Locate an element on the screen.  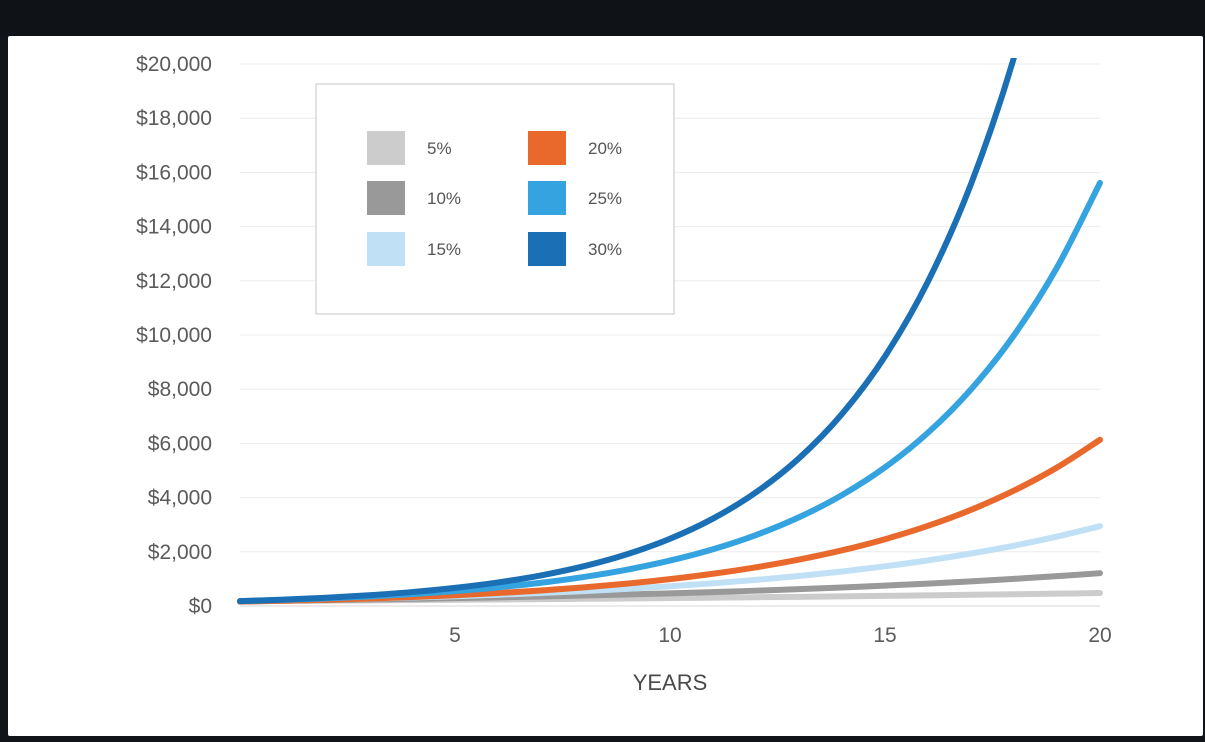
legend-label: 25% is located at coordinates (605, 198).